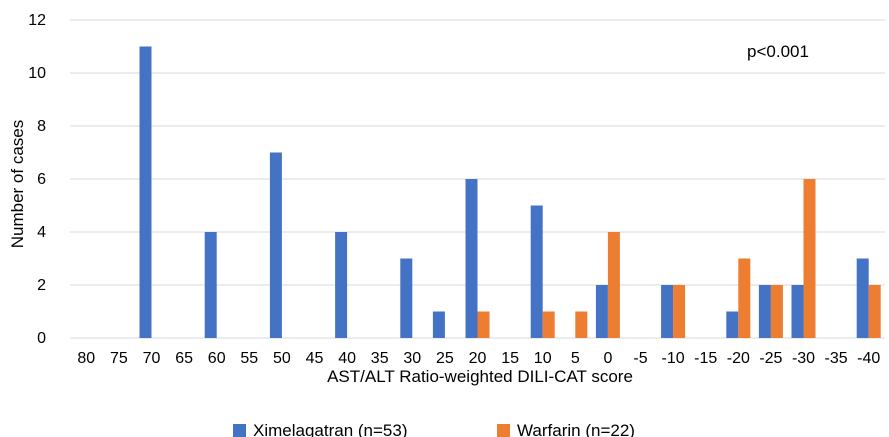 The image size is (889, 437). What do you see at coordinates (640, 358) in the screenshot?
I see `x-tick-label: -5` at bounding box center [640, 358].